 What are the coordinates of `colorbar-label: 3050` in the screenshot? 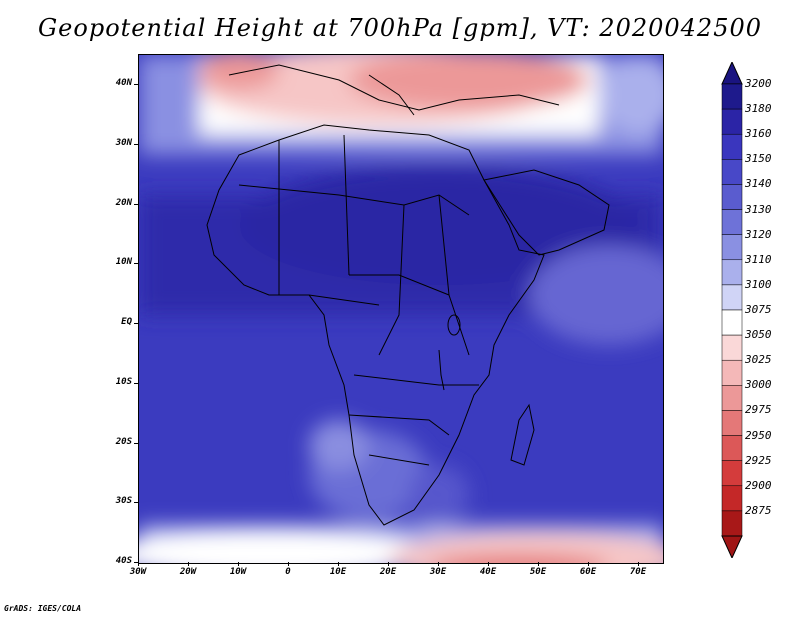 It's located at (758, 335).